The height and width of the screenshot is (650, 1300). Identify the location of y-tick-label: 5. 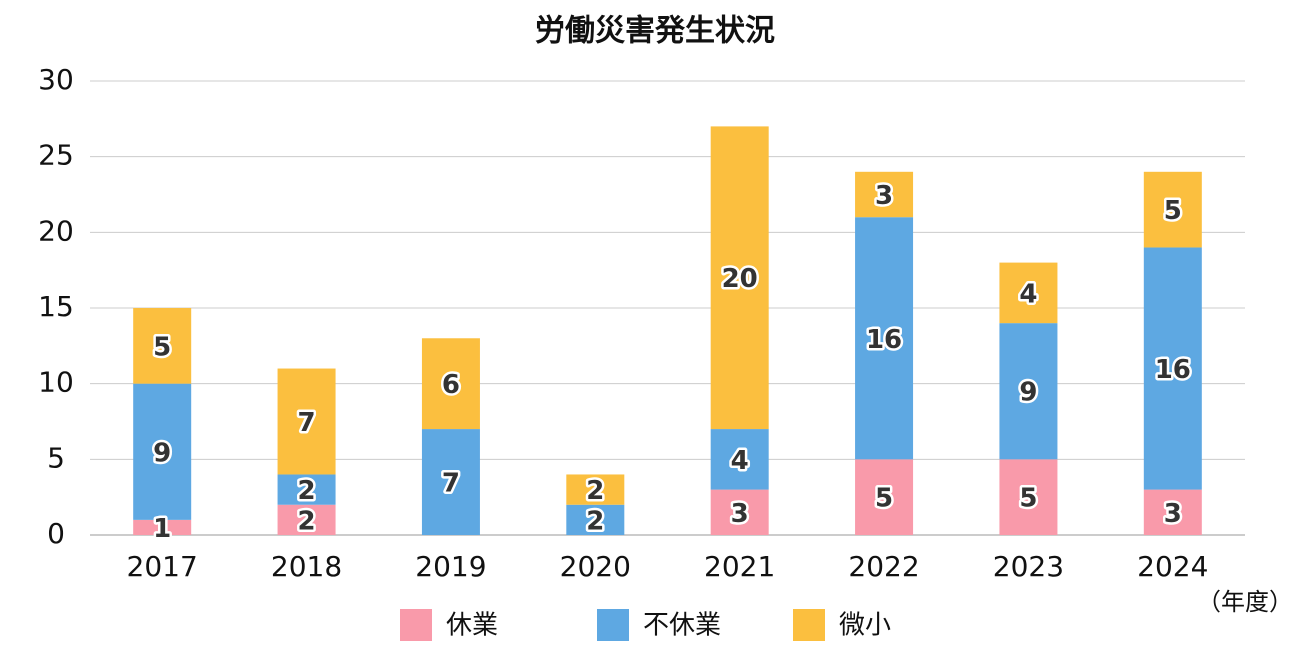
(56, 457).